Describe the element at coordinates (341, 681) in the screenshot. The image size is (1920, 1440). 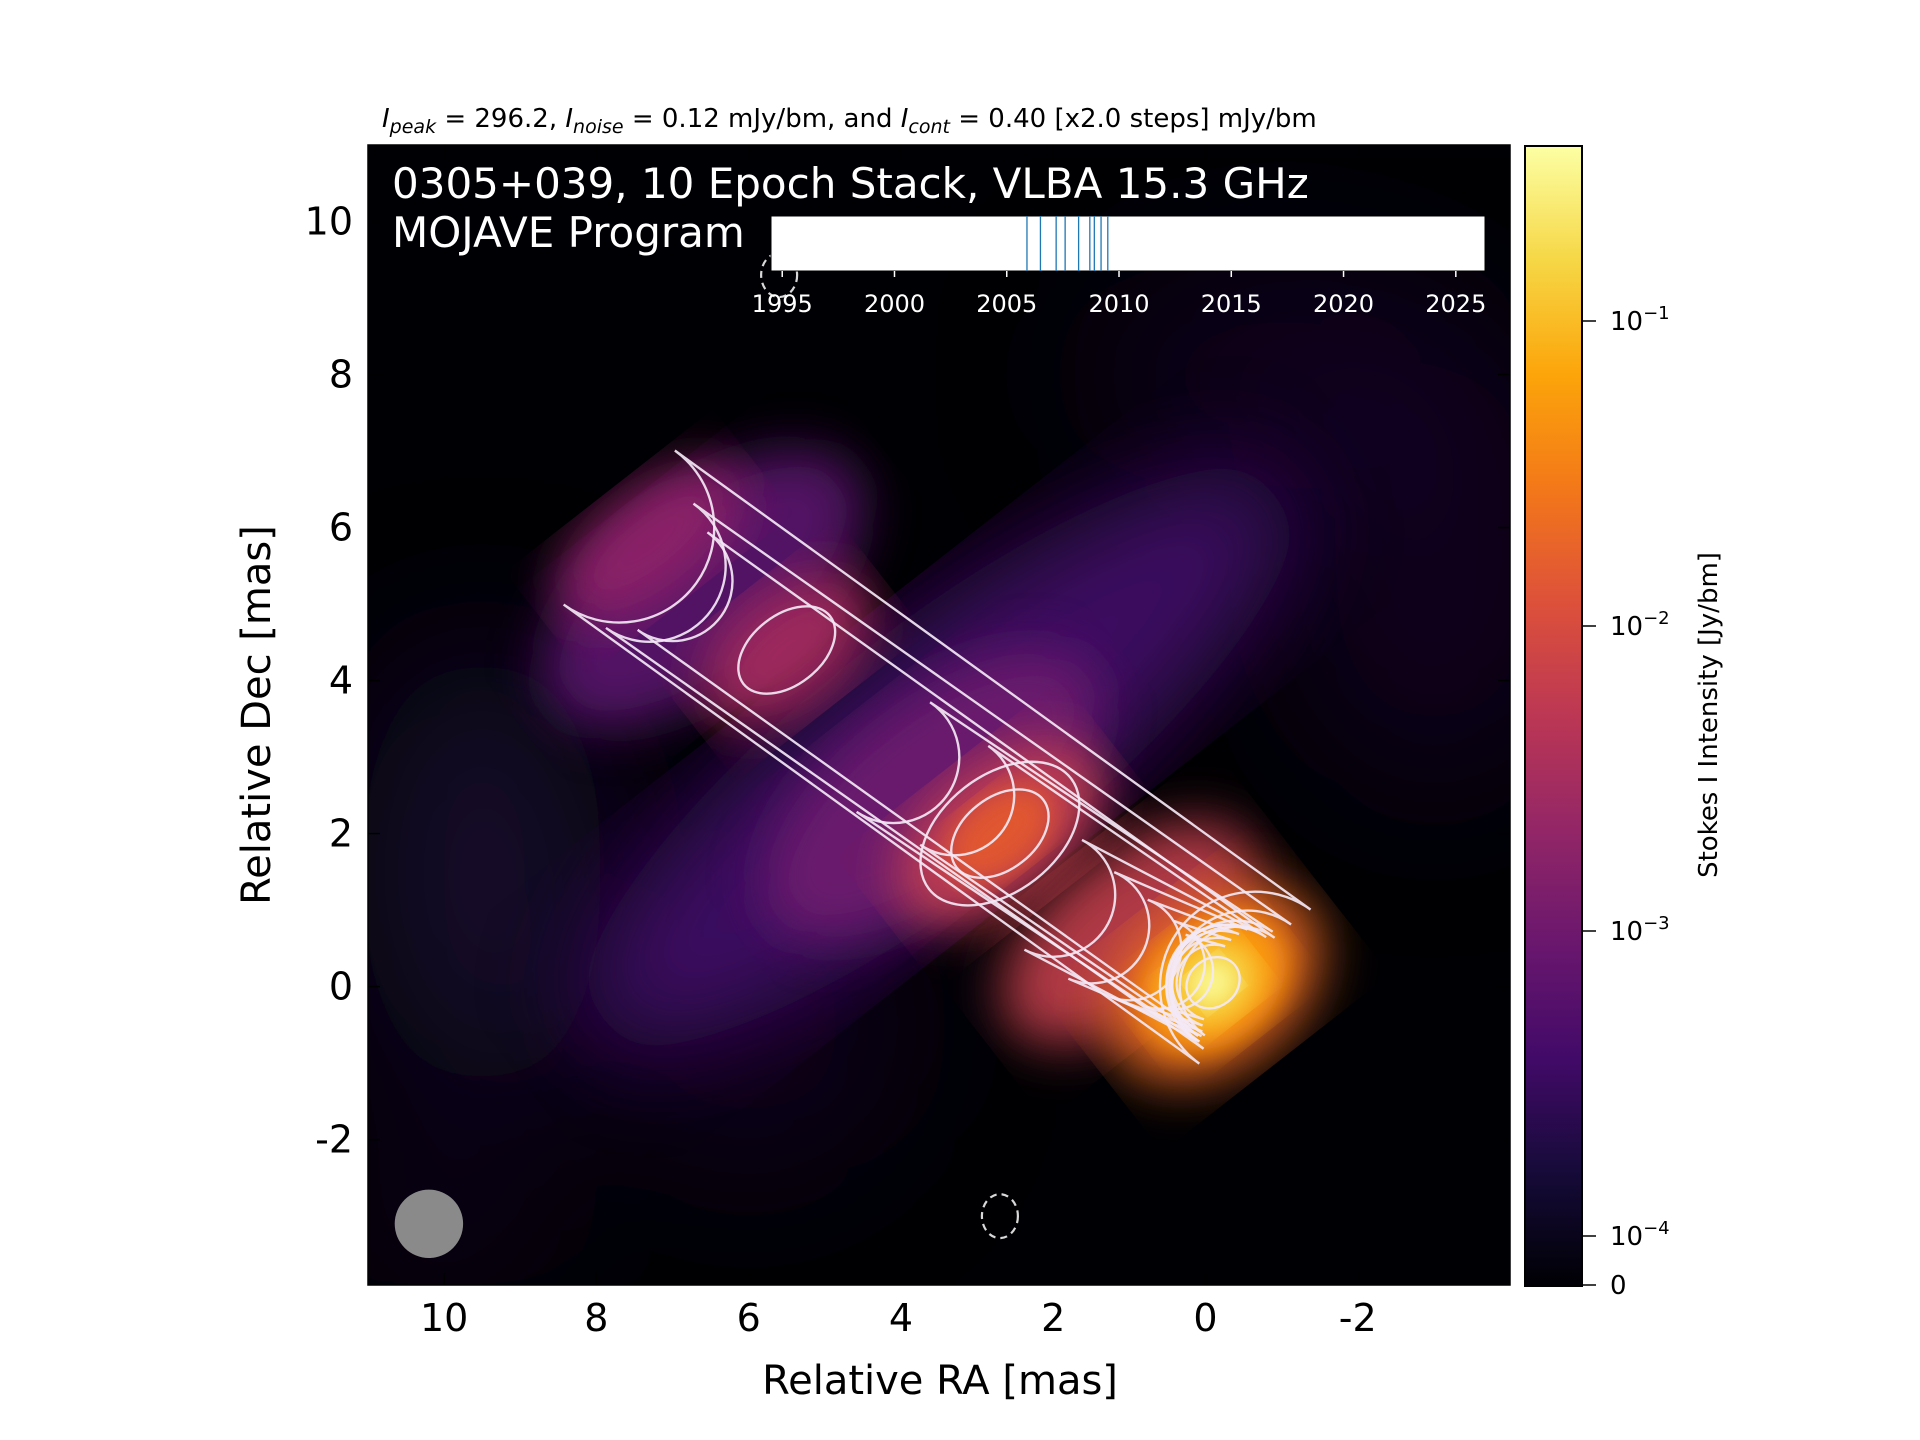
I see `y-tick-label: 4` at that location.